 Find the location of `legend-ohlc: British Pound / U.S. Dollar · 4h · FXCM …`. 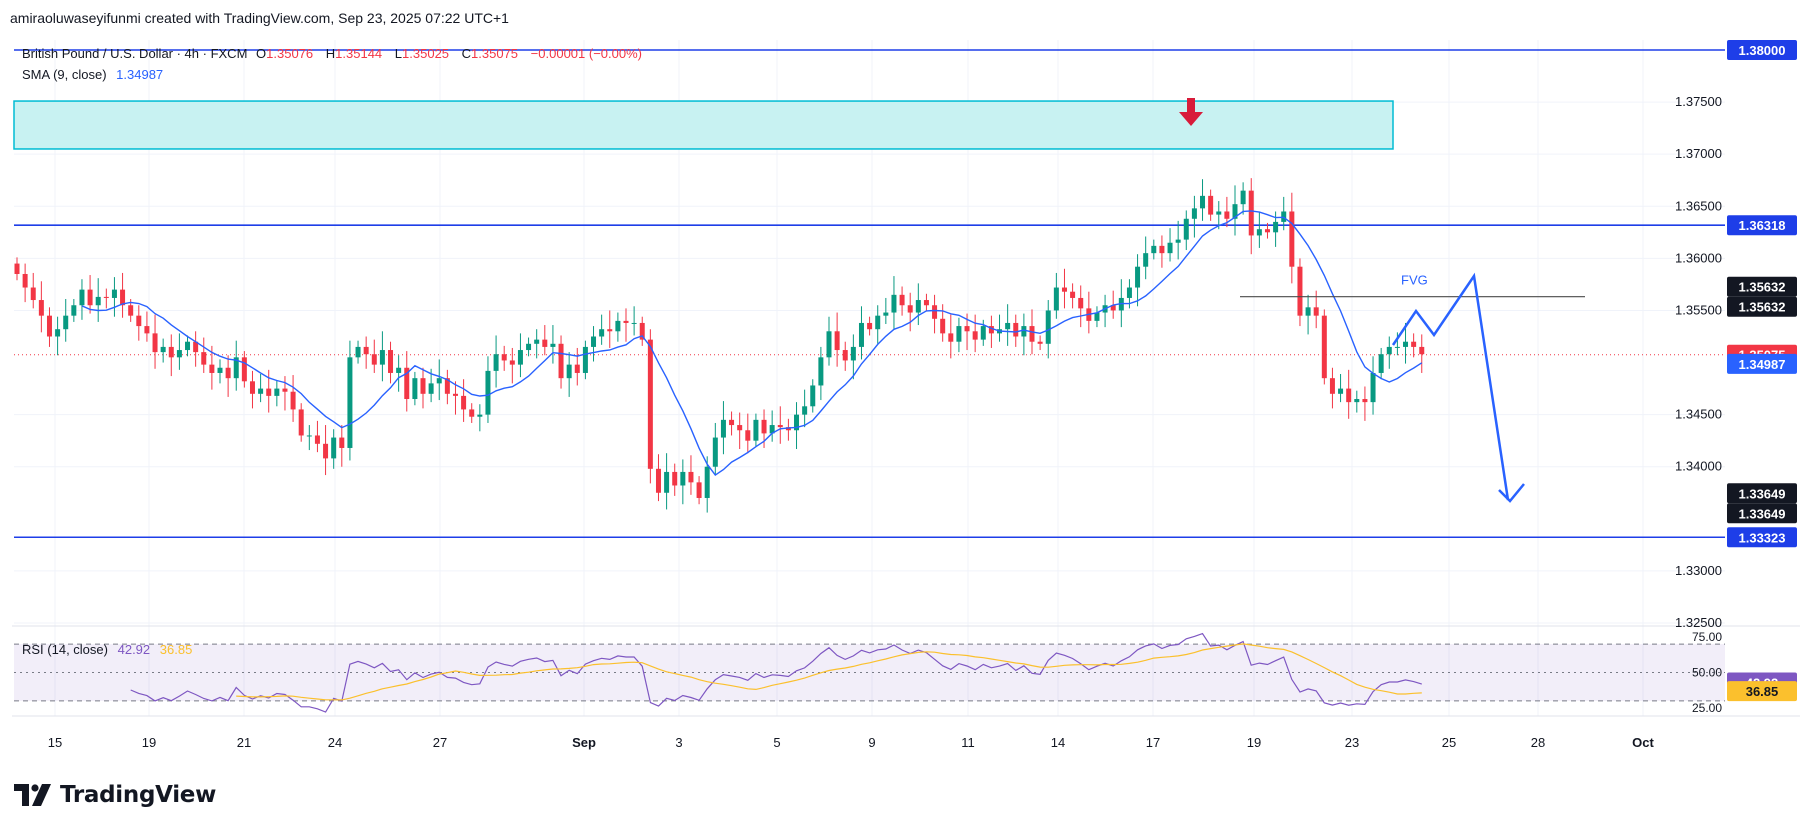

legend-ohlc: British Pound / U.S. Dollar · 4h · FXCM … is located at coordinates (332, 53).